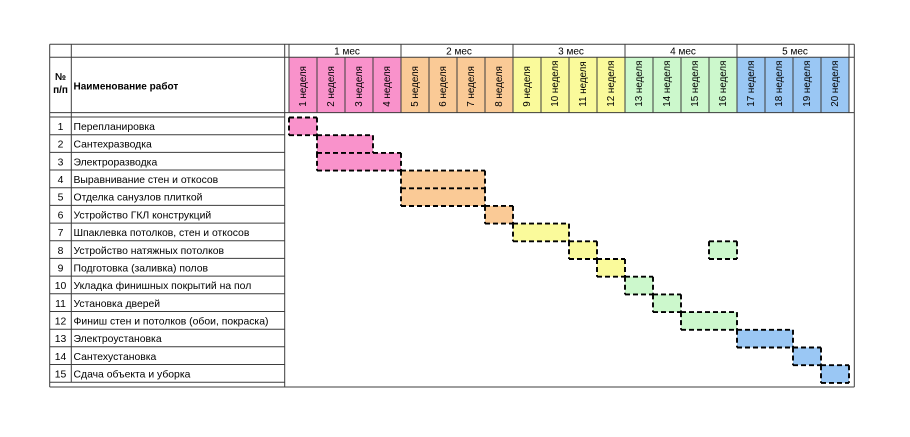  What do you see at coordinates (60, 77) in the screenshot?
I see `svg-text: №` at bounding box center [60, 77].